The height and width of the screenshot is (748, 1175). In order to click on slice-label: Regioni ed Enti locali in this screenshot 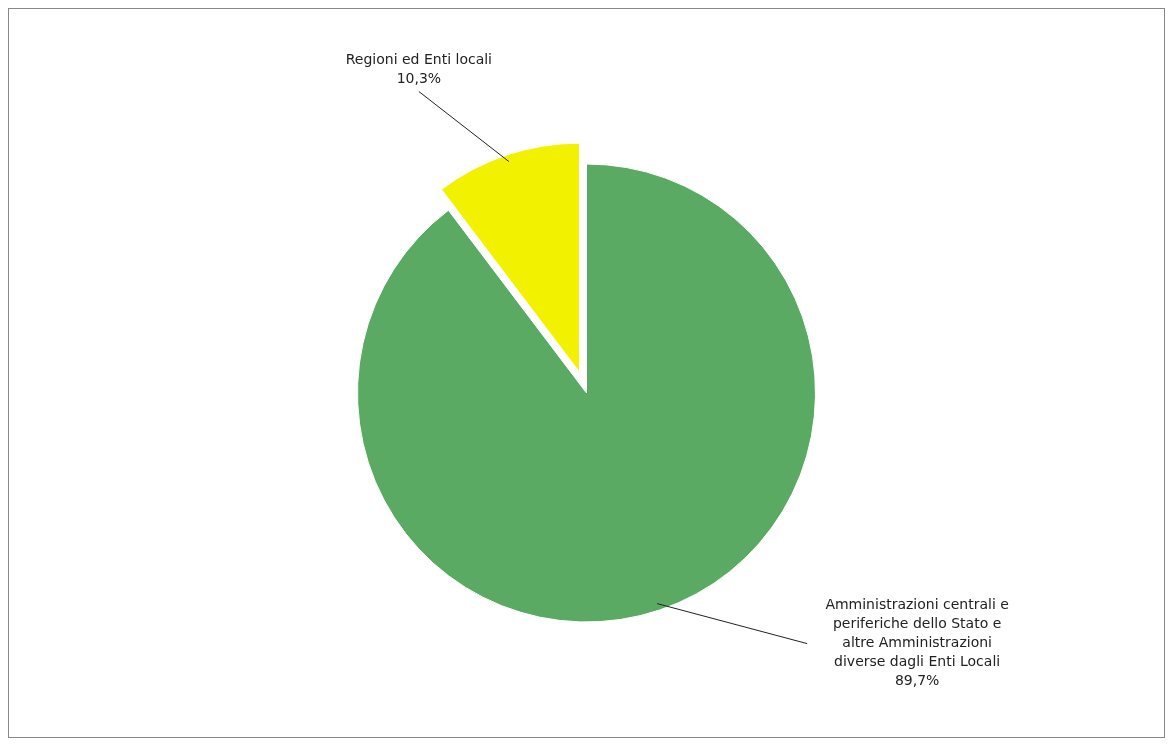, I will do `click(419, 59)`.